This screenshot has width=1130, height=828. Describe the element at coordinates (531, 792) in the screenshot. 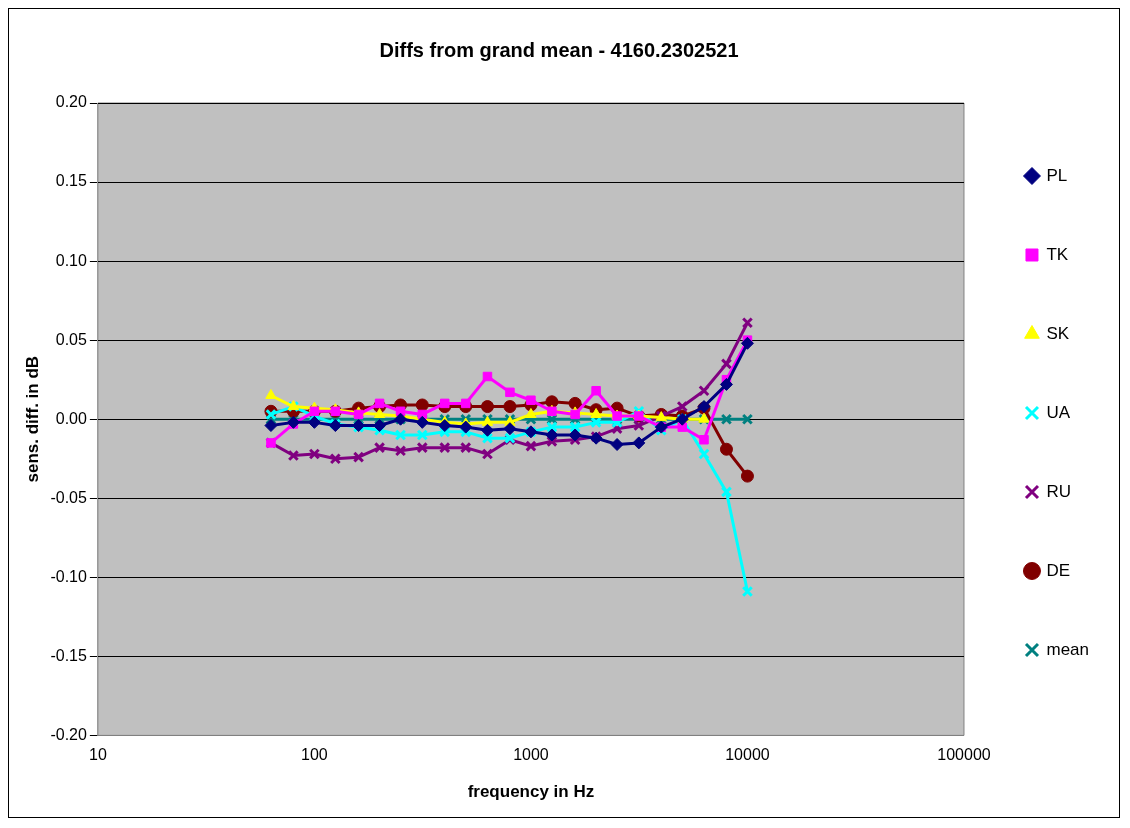

I see `x-axis-title: frequency in Hz` at that location.